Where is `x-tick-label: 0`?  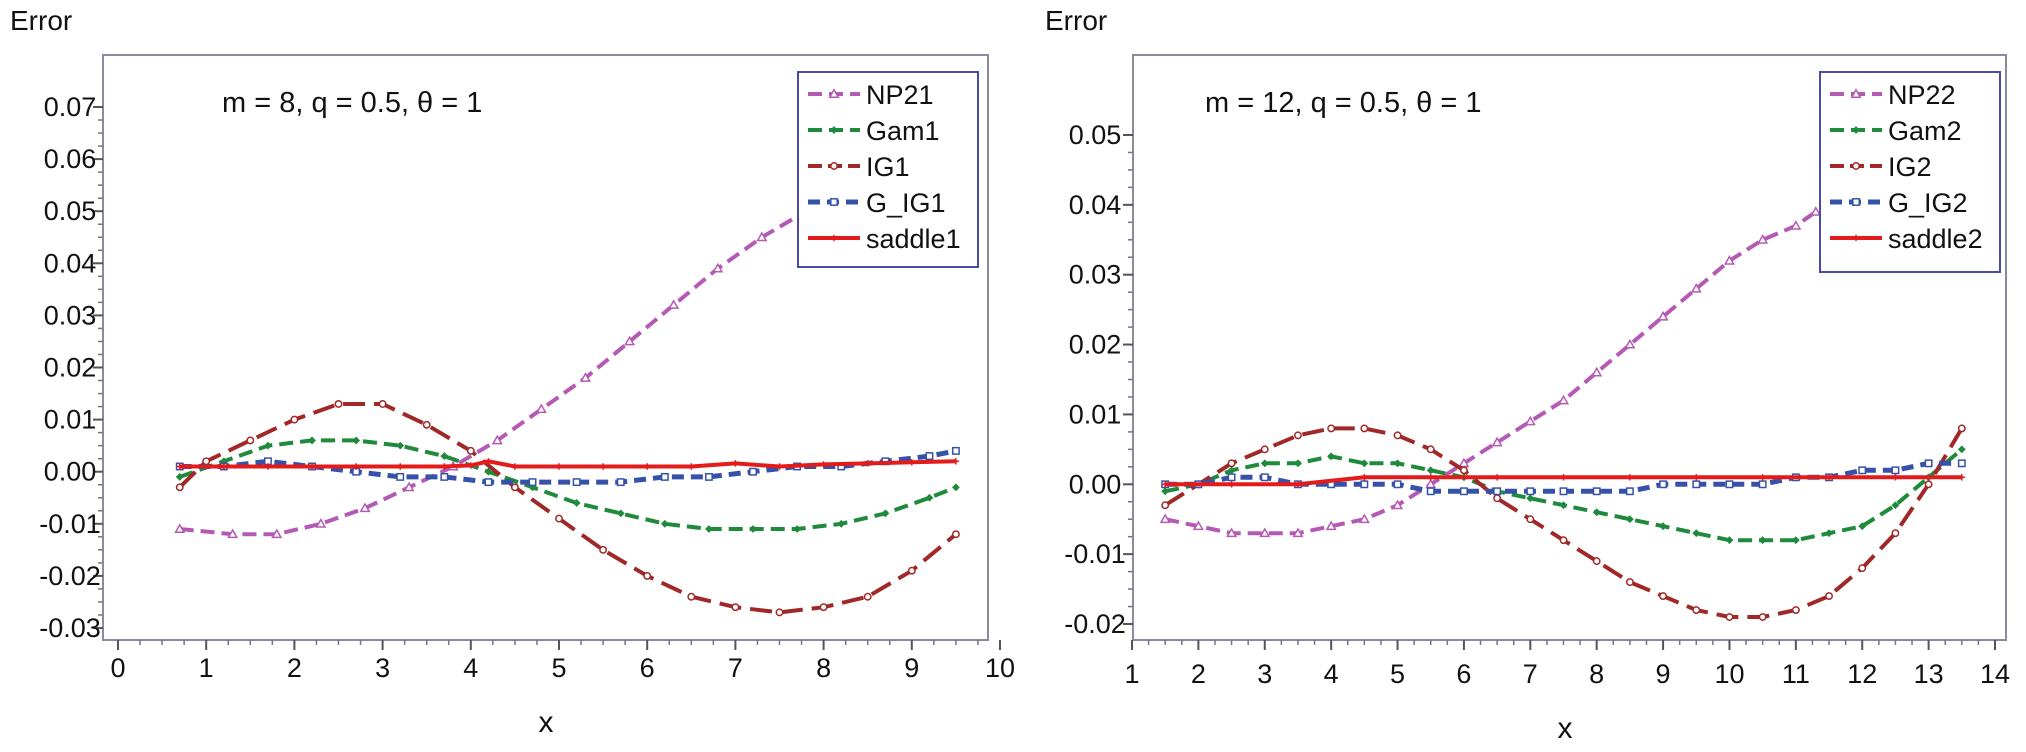 x-tick-label: 0 is located at coordinates (117, 668).